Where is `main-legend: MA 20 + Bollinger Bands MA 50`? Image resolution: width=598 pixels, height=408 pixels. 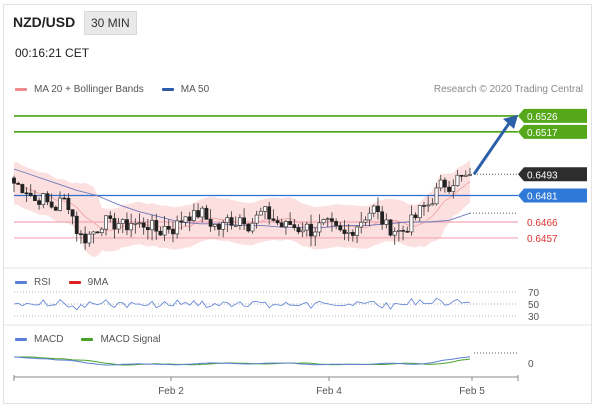
main-legend: MA 20 + Bollinger Bands MA 50 is located at coordinates (121, 89).